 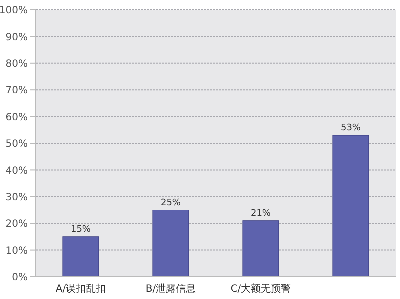 I want to click on data-label: 53%, so click(x=351, y=128).